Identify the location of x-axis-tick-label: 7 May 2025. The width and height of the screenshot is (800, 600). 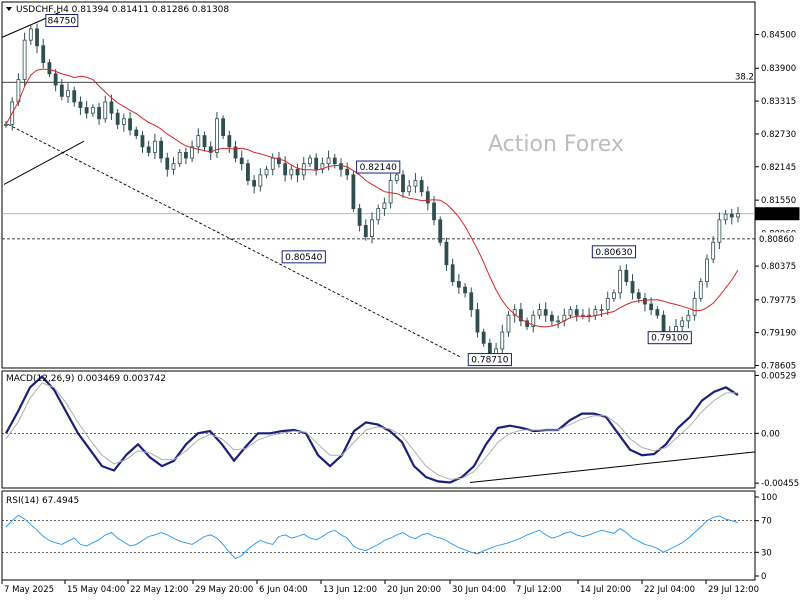
(29, 590).